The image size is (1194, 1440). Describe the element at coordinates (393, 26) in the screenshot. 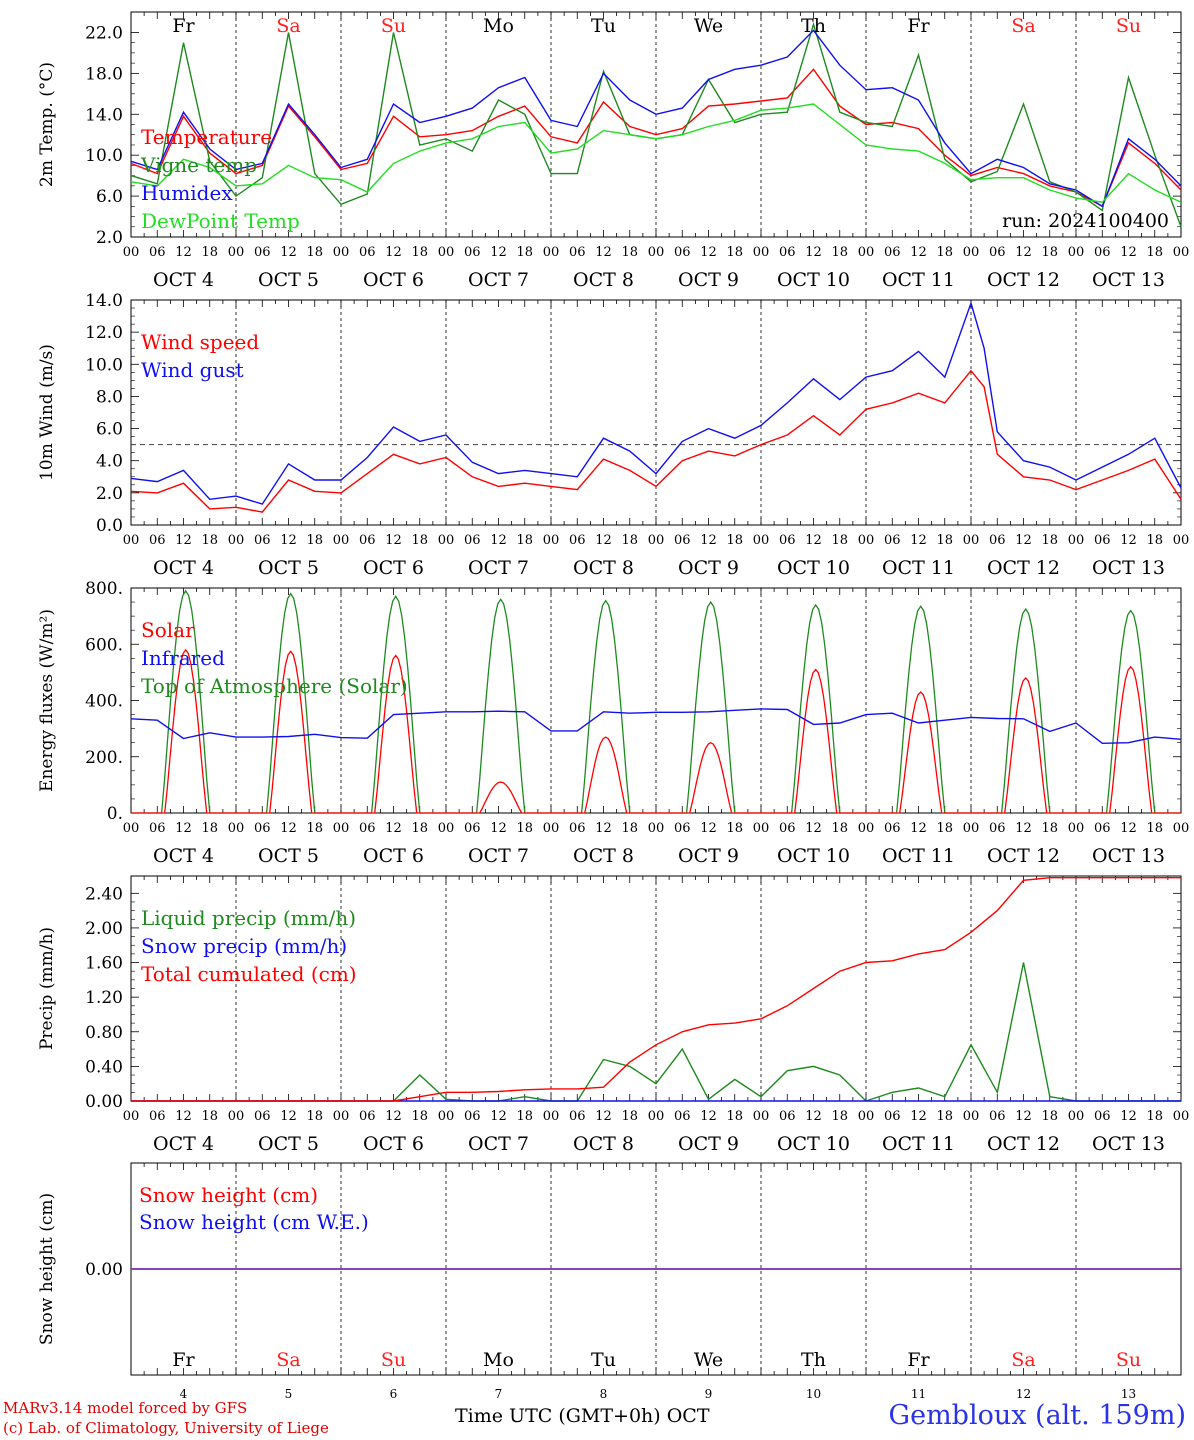

I see `day-of-week-label: Su` at that location.